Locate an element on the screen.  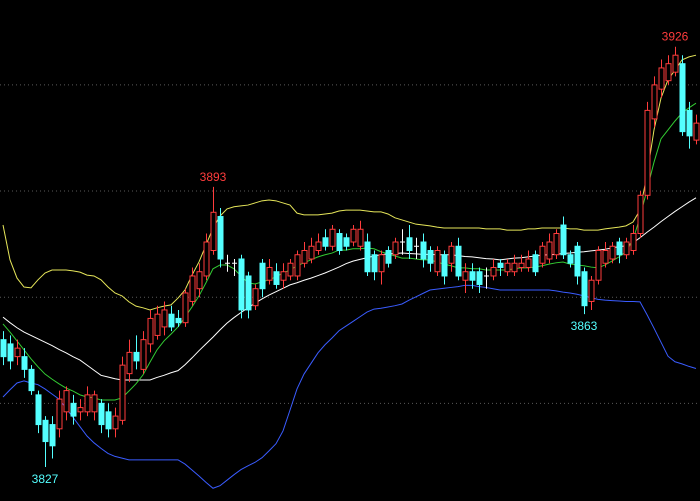
low-label: 3827 is located at coordinates (45, 479).